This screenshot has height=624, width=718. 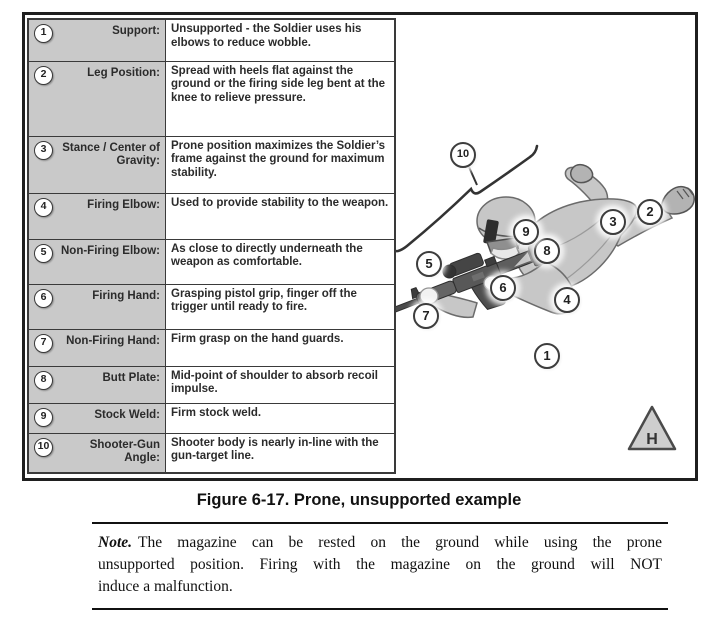 What do you see at coordinates (652, 439) in the screenshot?
I see `hazard-letter: H` at bounding box center [652, 439].